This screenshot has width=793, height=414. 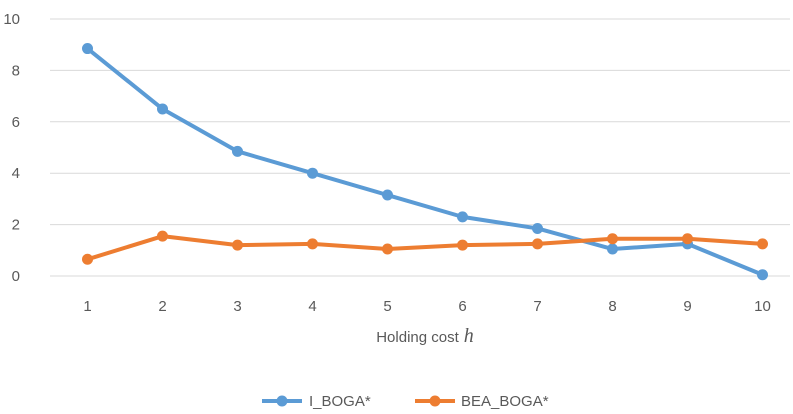 I want to click on x-tick-label: 1, so click(x=87, y=306).